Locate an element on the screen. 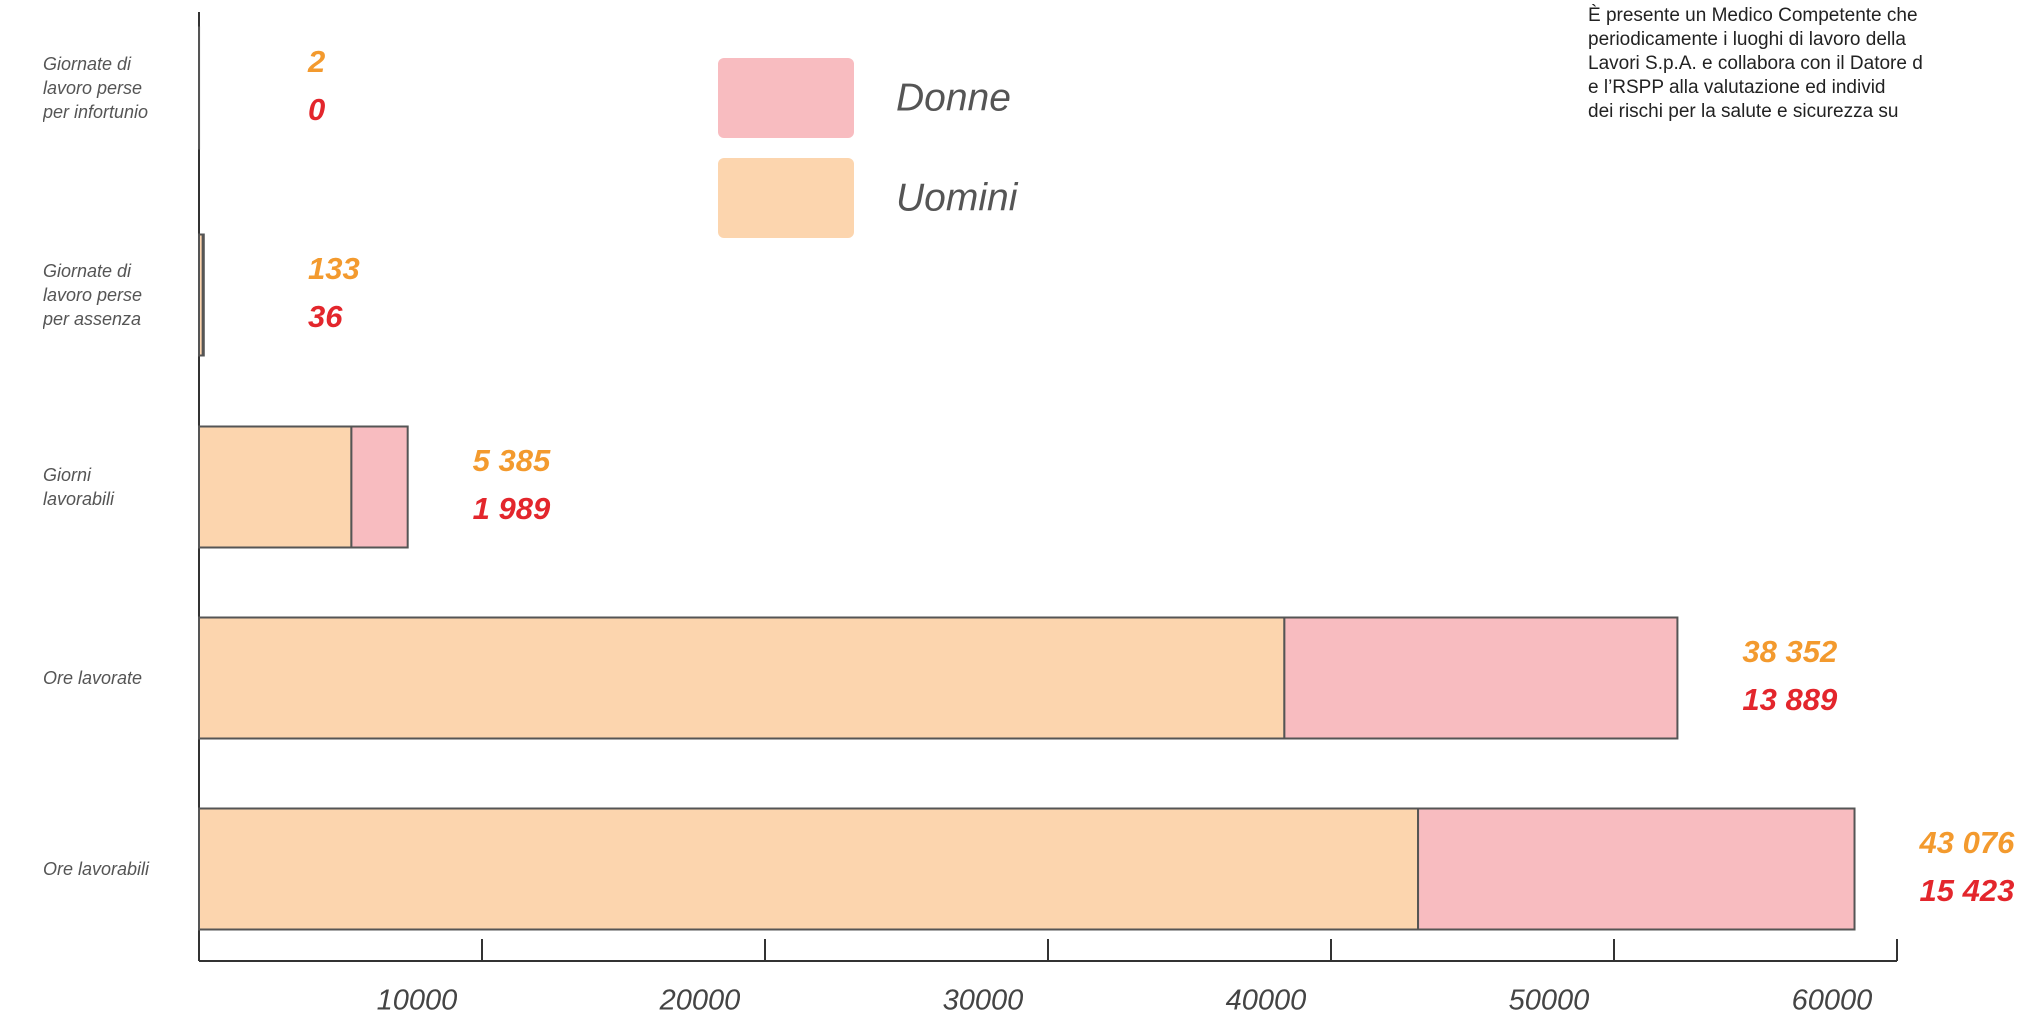  x-tick-label: 40000 is located at coordinates (1266, 1001).